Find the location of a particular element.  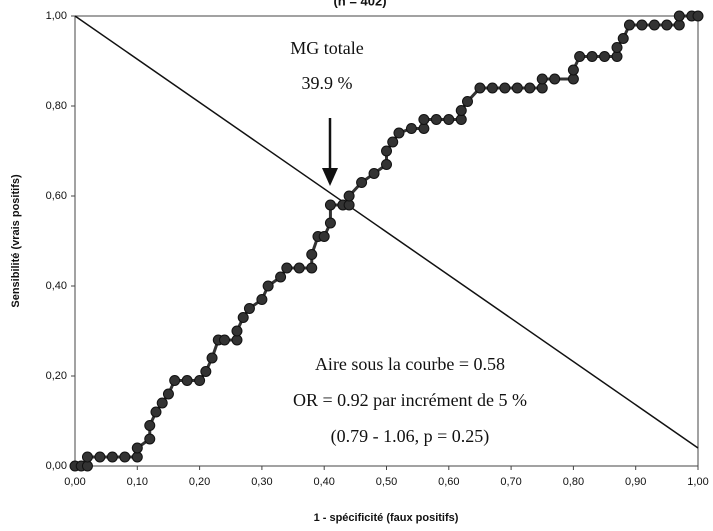

annotation: Aire sous la courbe = 0.58 is located at coordinates (410, 364).